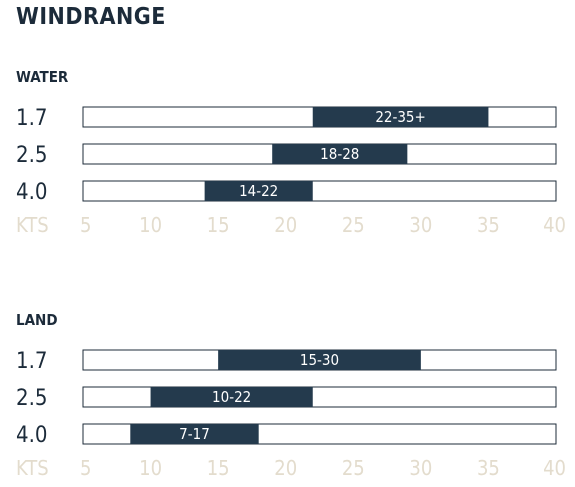  Describe the element at coordinates (42, 77) in the screenshot. I see `section-title-water: WATER` at that location.